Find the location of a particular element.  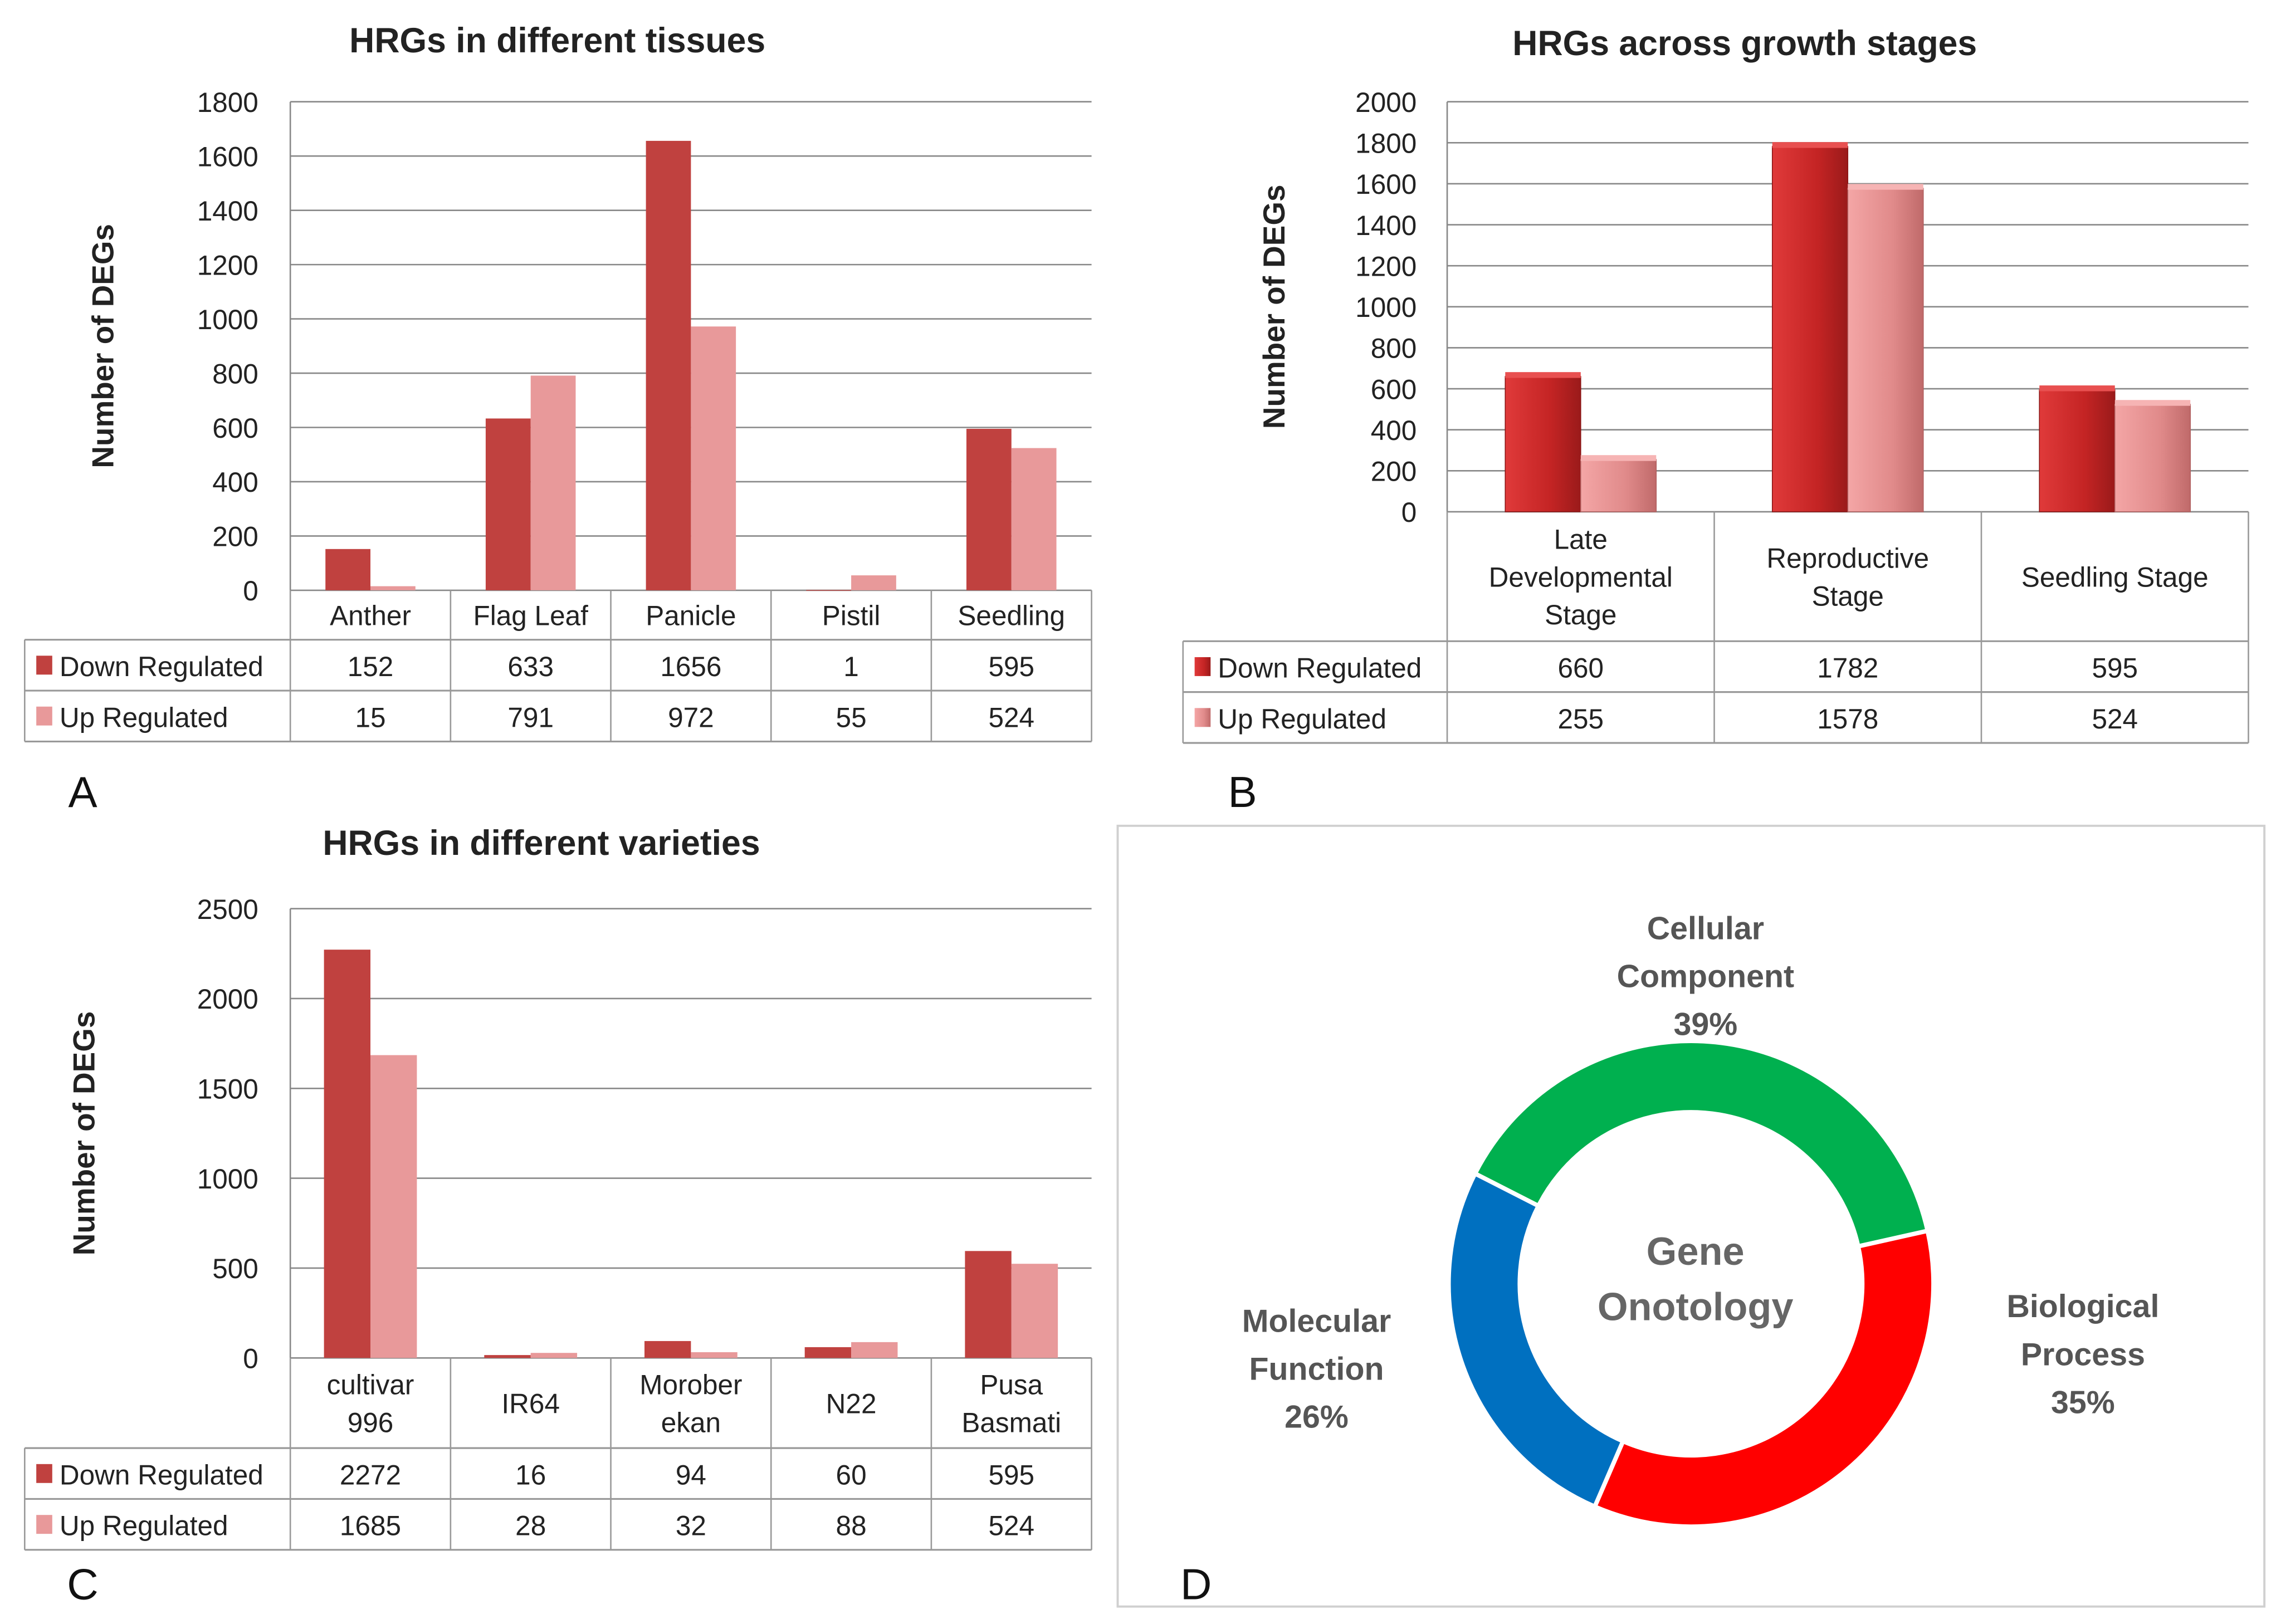

slice-label: Cellular is located at coordinates (1706, 928).